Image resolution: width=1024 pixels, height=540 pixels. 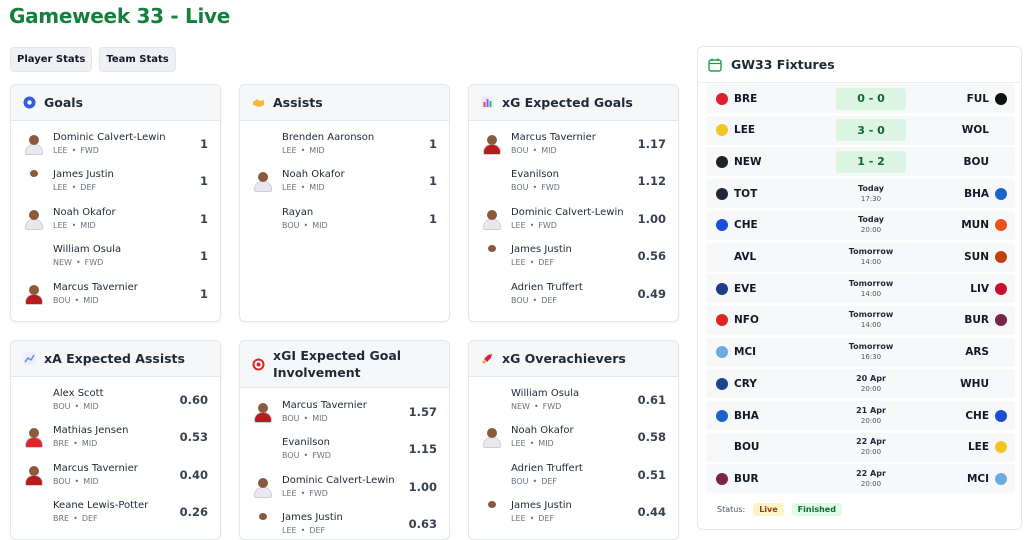 I want to click on status-label: Status:, so click(x=731, y=509).